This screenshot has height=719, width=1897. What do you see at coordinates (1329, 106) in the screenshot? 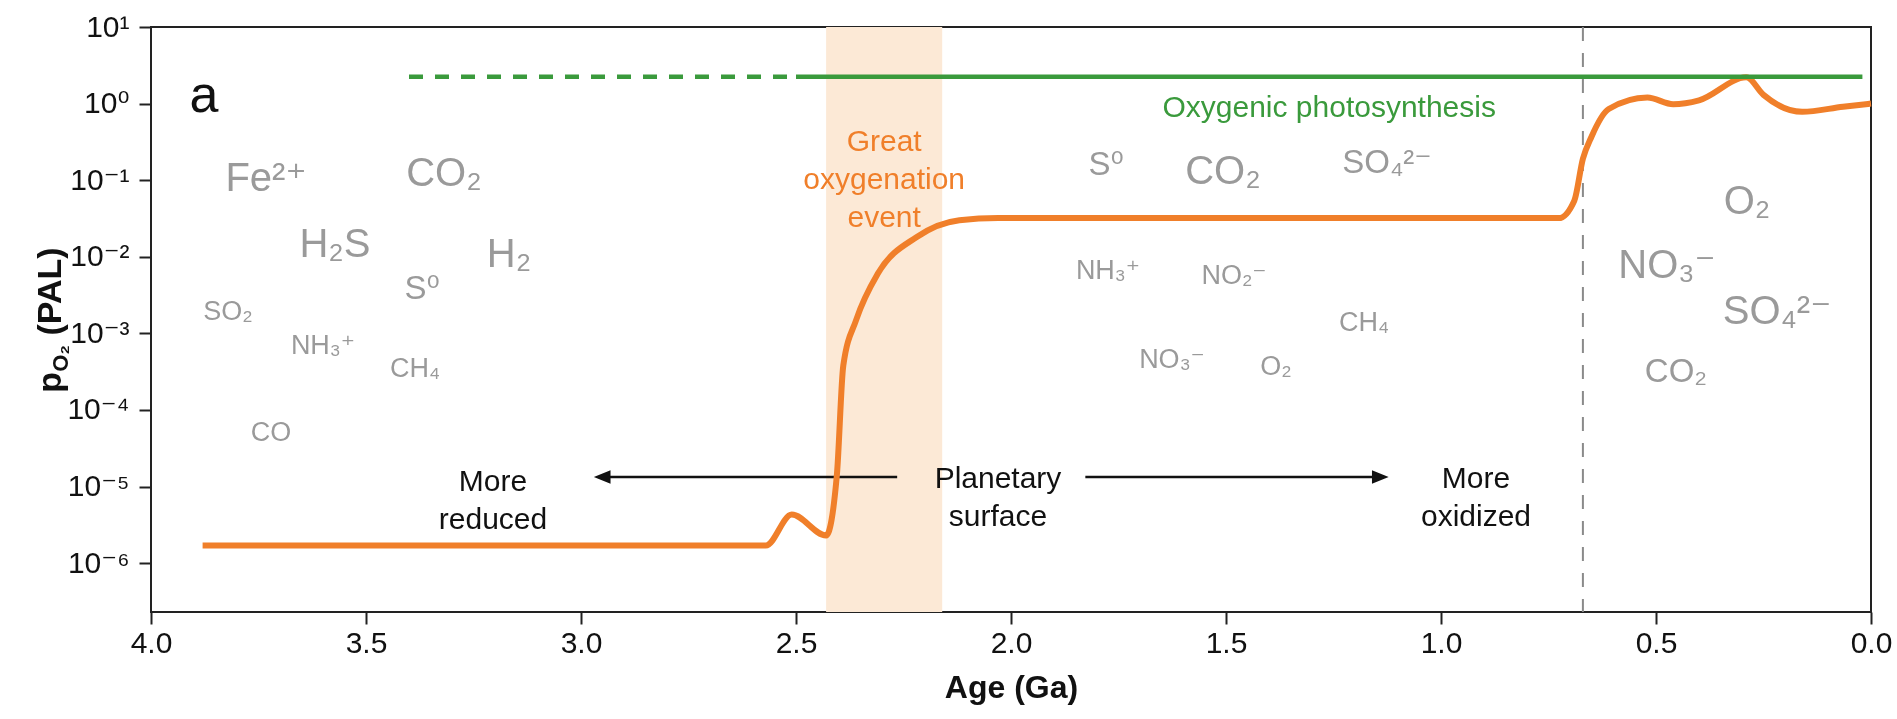
I see `series-label: Oxygenic photosynthesis` at bounding box center [1329, 106].